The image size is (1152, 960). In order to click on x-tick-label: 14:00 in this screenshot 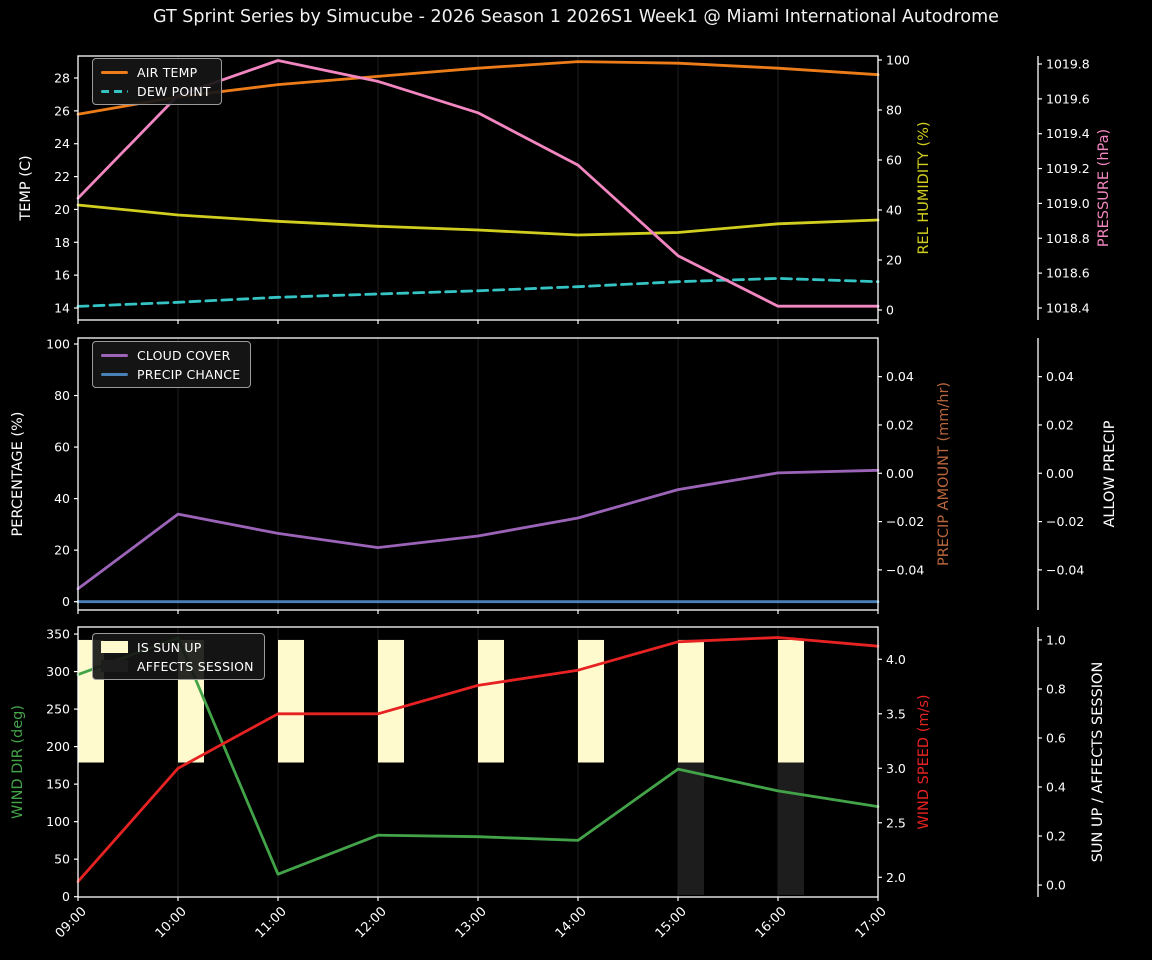, I will do `click(571, 922)`.